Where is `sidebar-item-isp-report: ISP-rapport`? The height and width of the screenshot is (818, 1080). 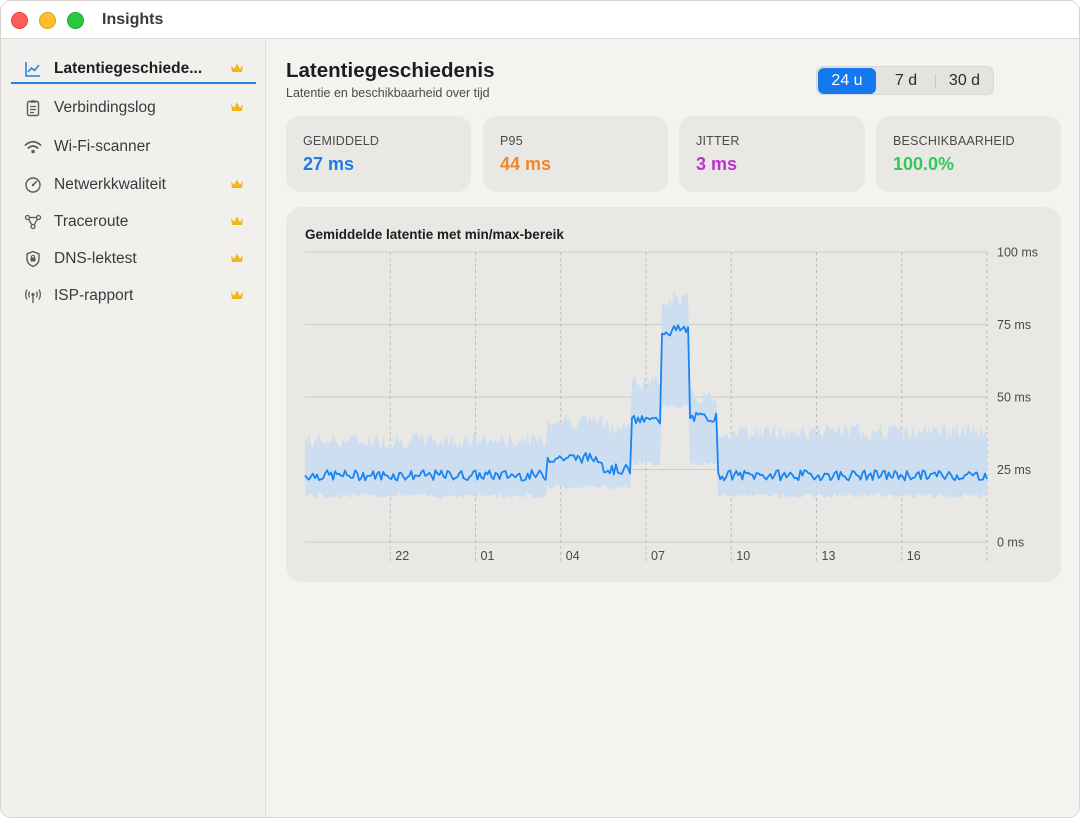
sidebar-item-isp-report: ISP-rapport is located at coordinates (133, 296).